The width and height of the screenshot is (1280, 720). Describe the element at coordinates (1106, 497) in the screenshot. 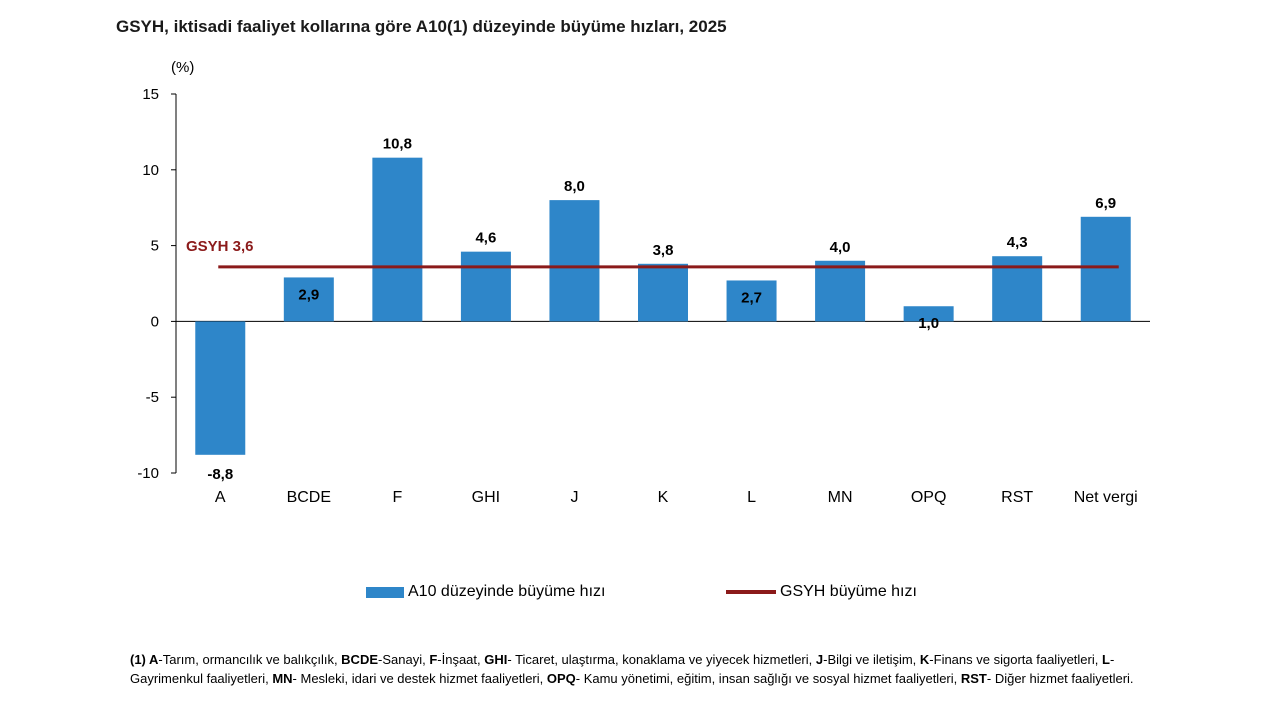

I see `x-tick-label: Net vergi` at that location.